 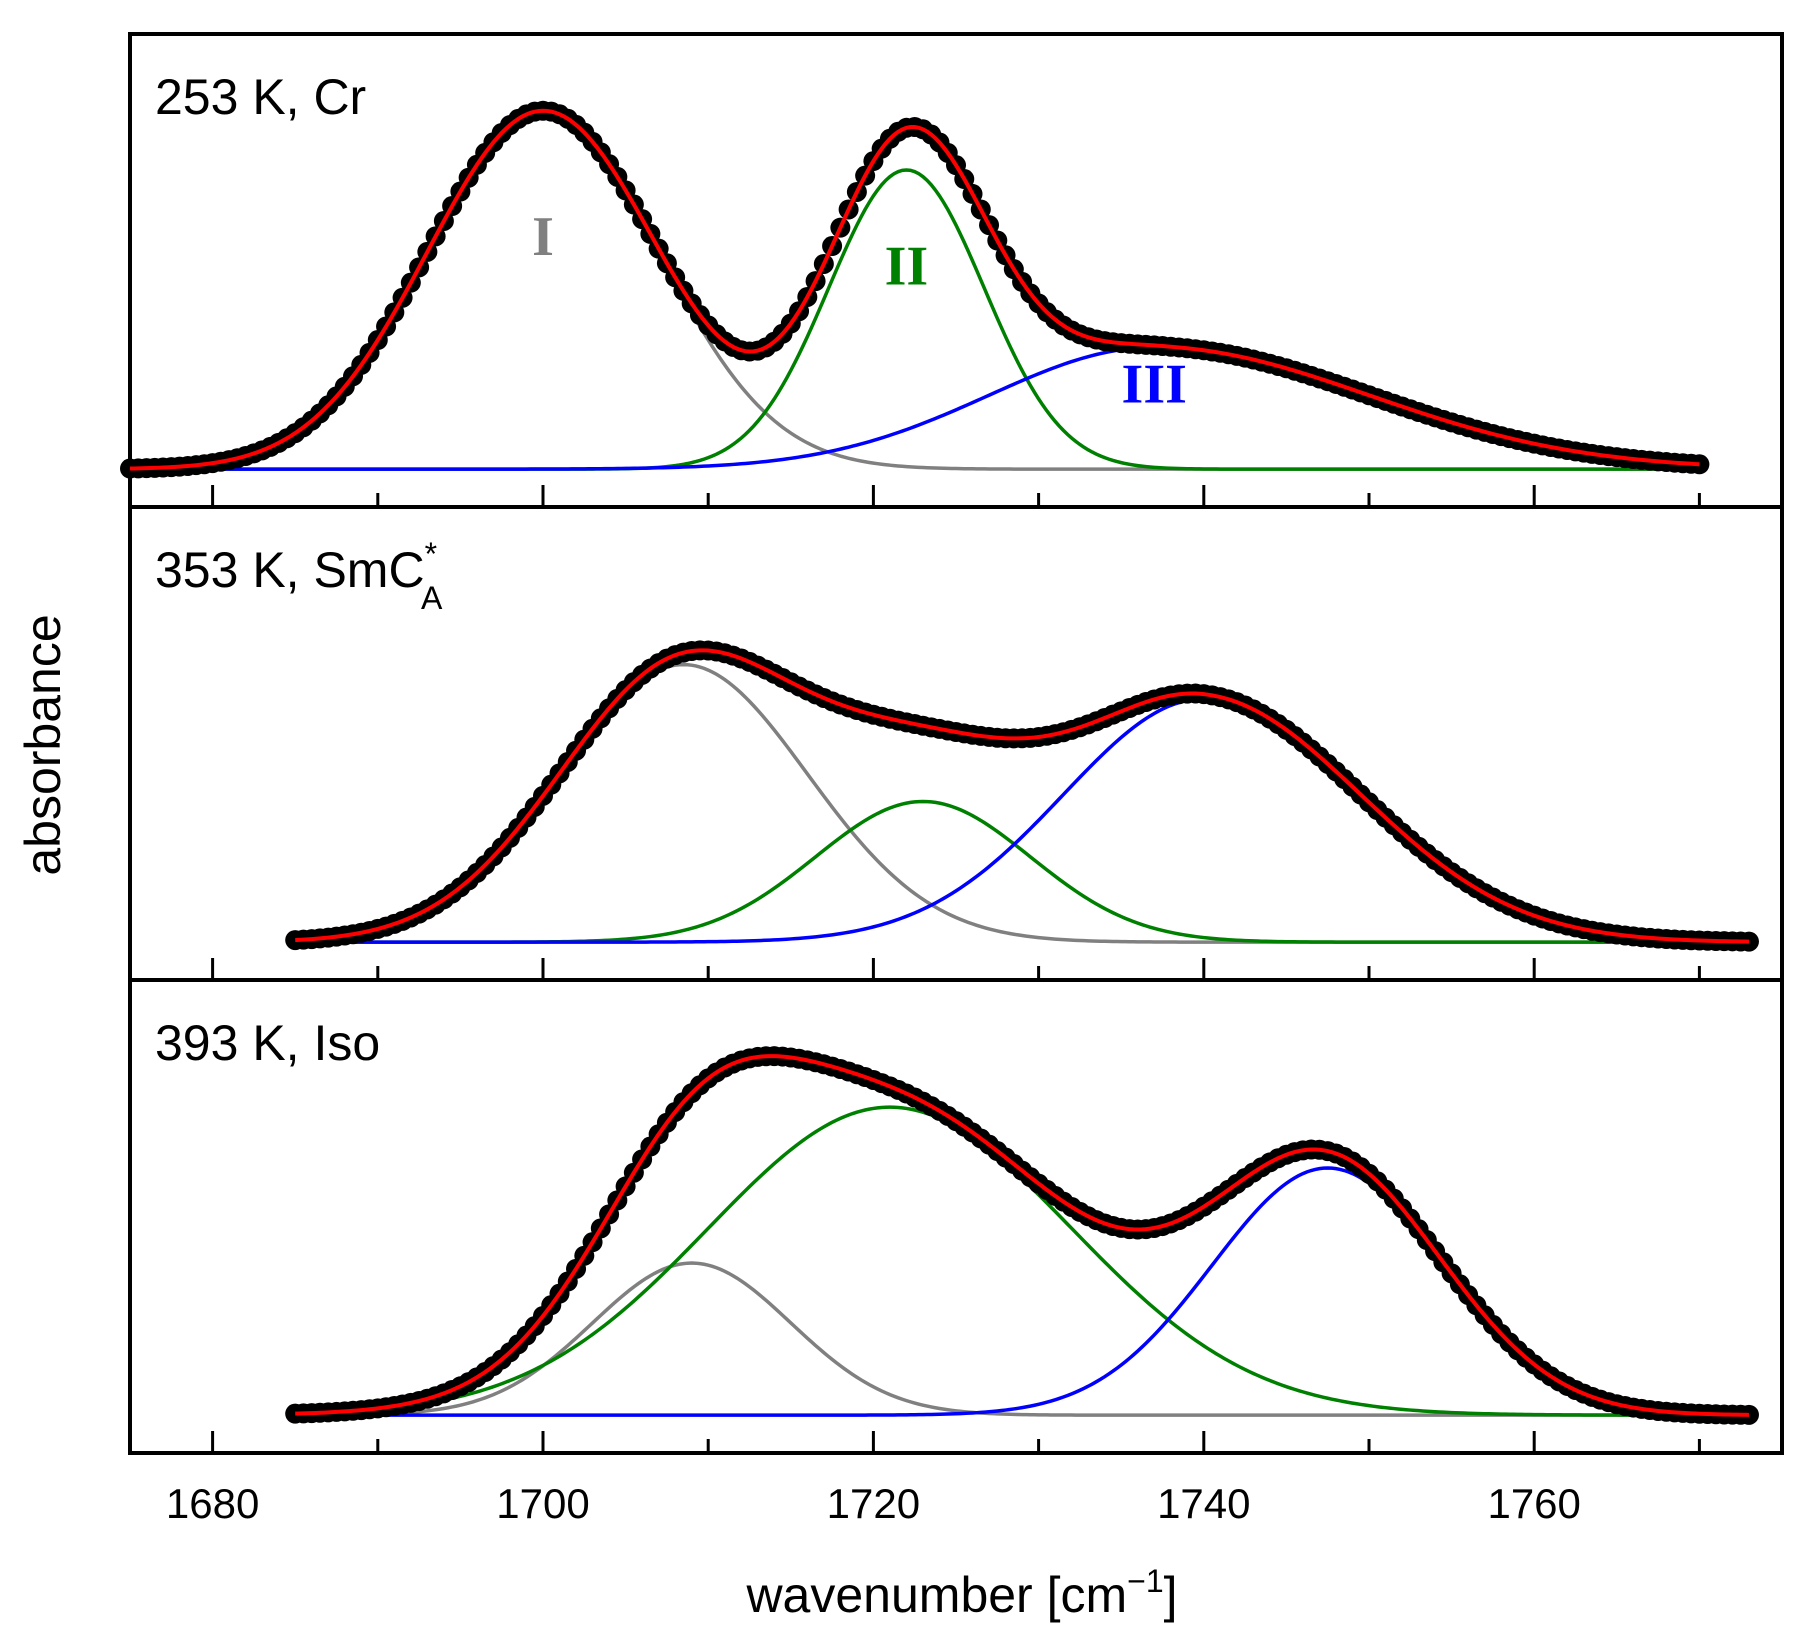 I want to click on panel-title-main: 253 K, Cr, so click(x=260, y=97).